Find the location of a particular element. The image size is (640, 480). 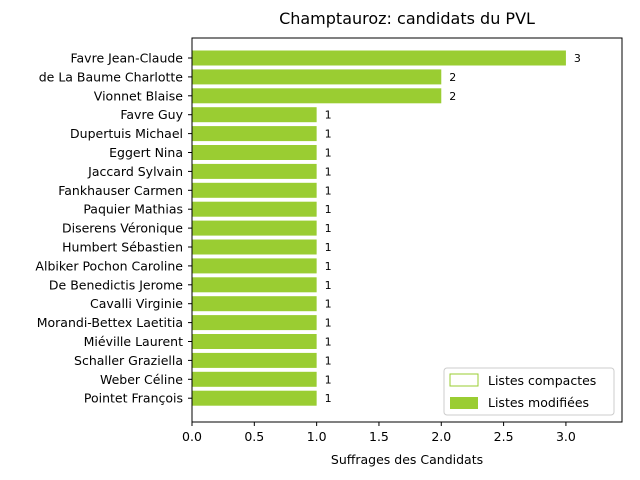

y-tick-label: De Benedictis Jerome is located at coordinates (116, 284).